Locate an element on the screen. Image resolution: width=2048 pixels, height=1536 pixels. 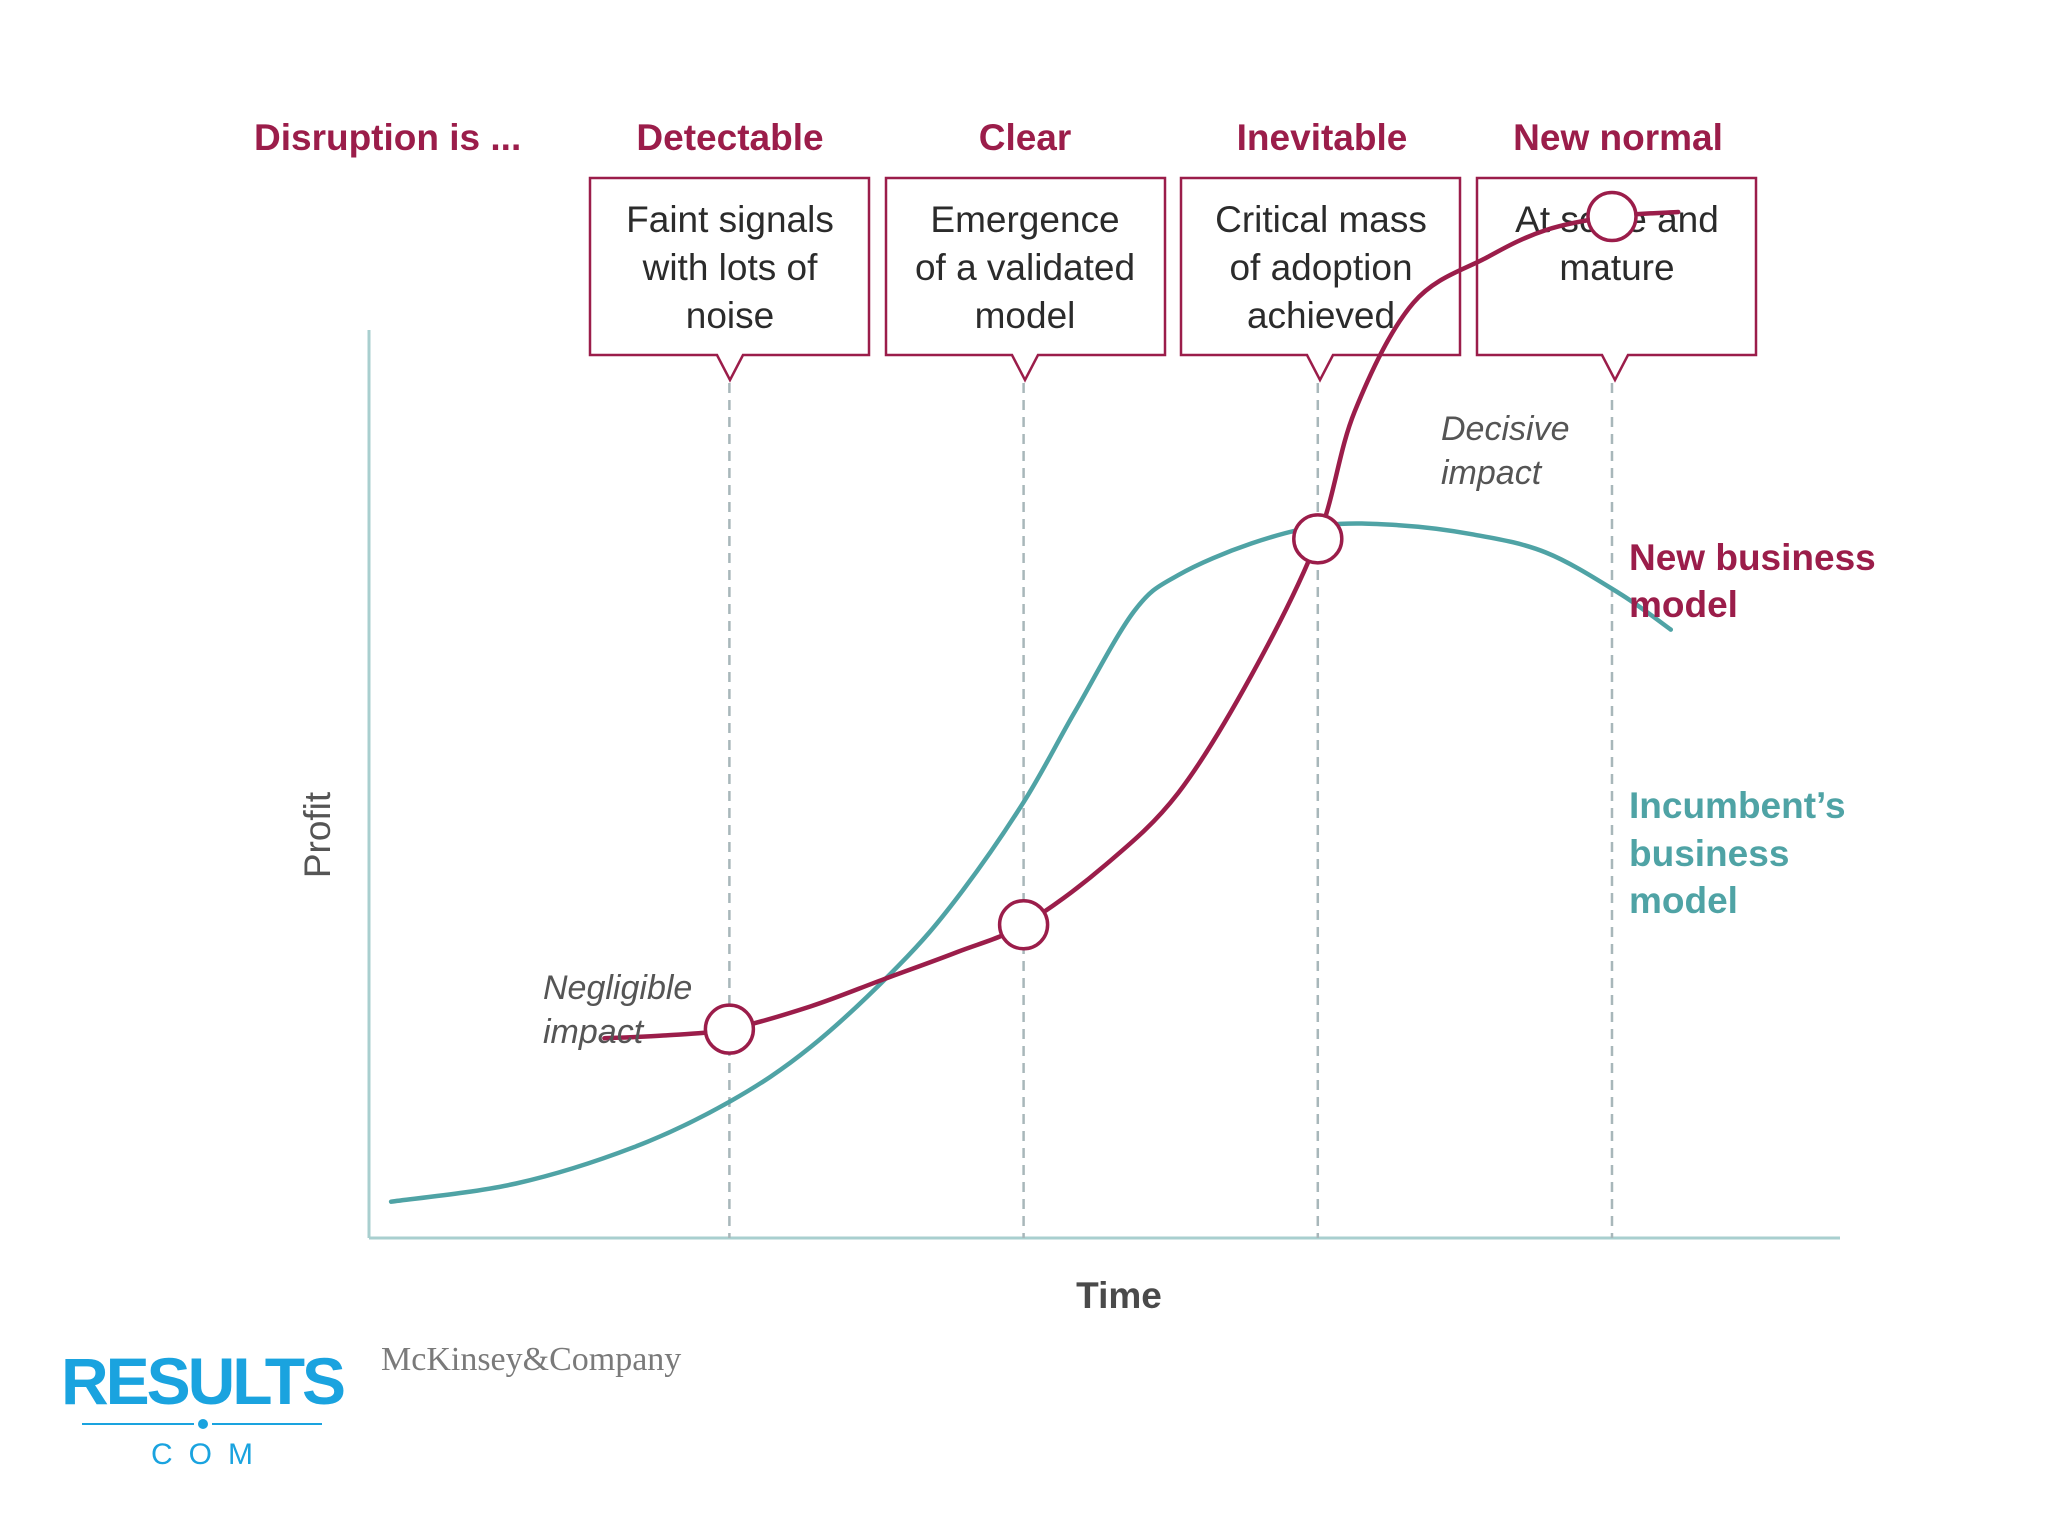
phase-title-detectable: Detectable is located at coordinates (729, 137).